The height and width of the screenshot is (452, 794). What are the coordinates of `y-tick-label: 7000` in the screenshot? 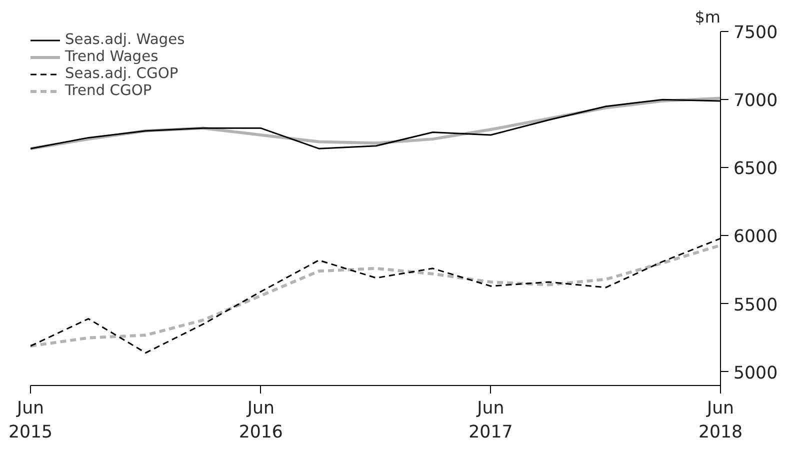 It's located at (756, 101).